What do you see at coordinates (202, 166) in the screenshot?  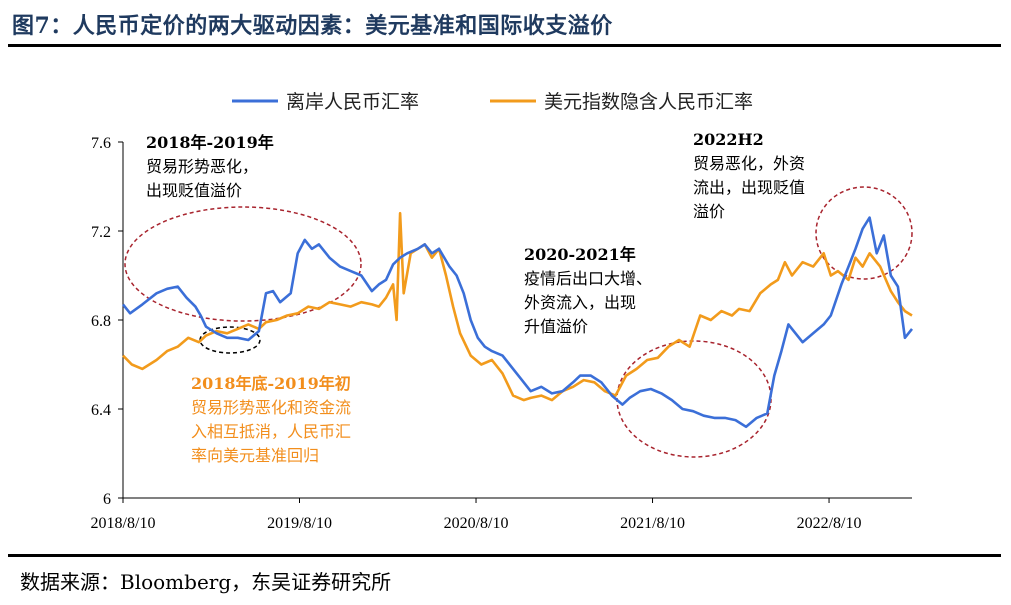 I see `annotation-line: 贸易形势恶化，` at bounding box center [202, 166].